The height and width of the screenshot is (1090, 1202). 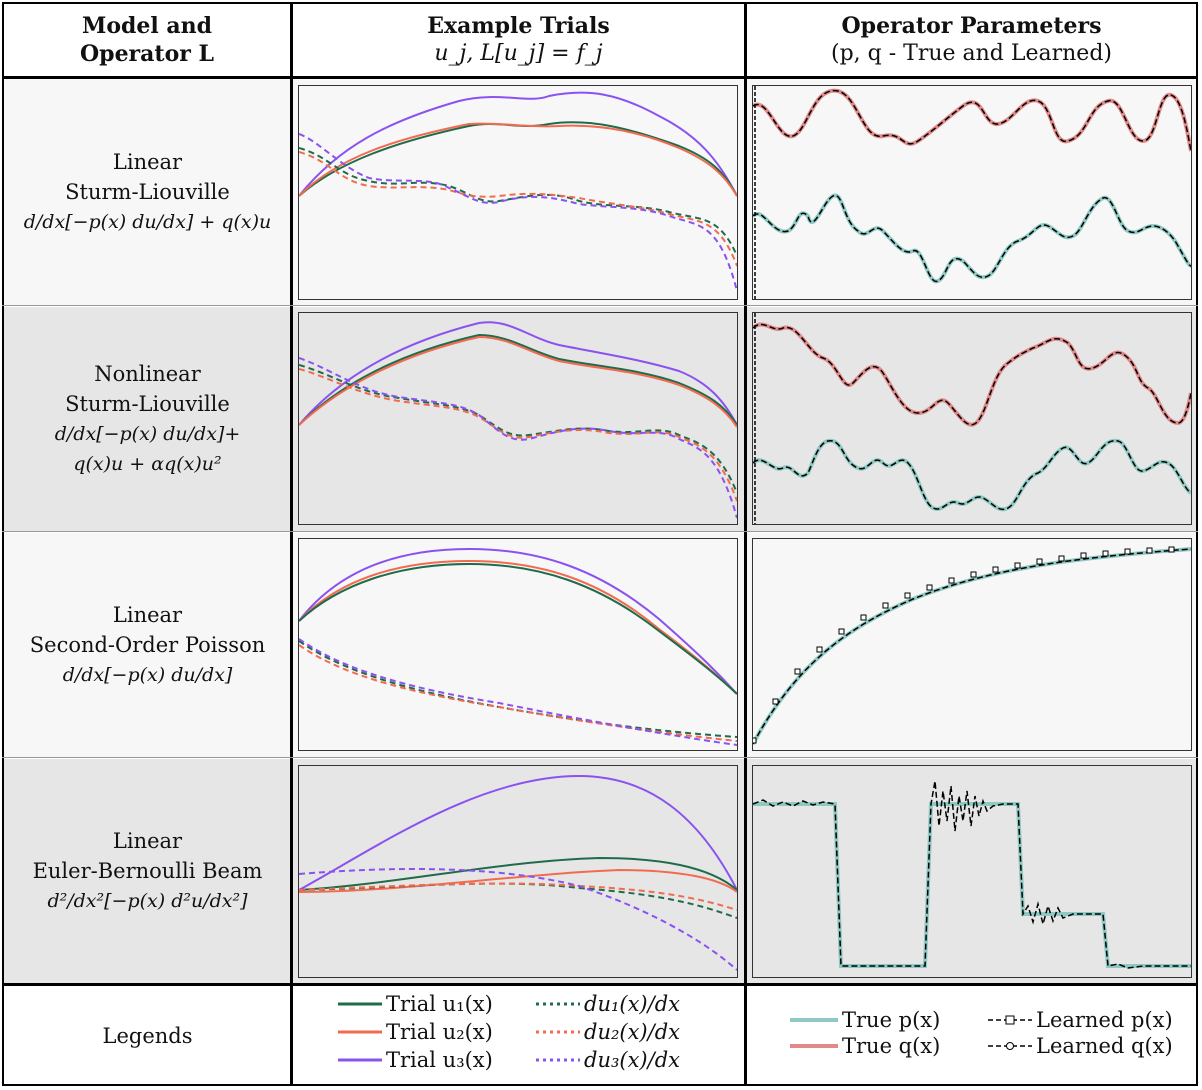 What do you see at coordinates (891, 1020) in the screenshot?
I see `legend-true-p-label: True p(x)` at bounding box center [891, 1020].